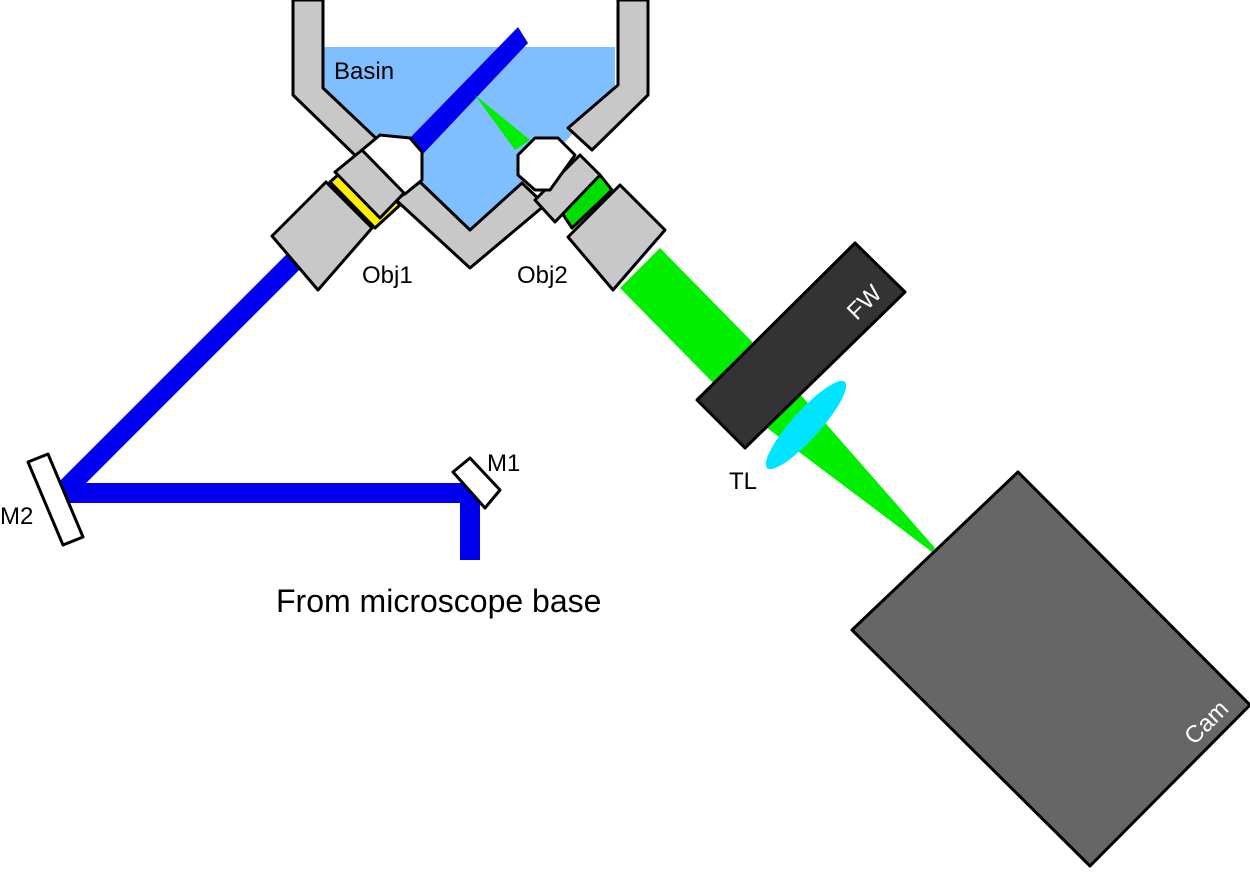  What do you see at coordinates (469, 141) in the screenshot?
I see `basin-water` at bounding box center [469, 141].